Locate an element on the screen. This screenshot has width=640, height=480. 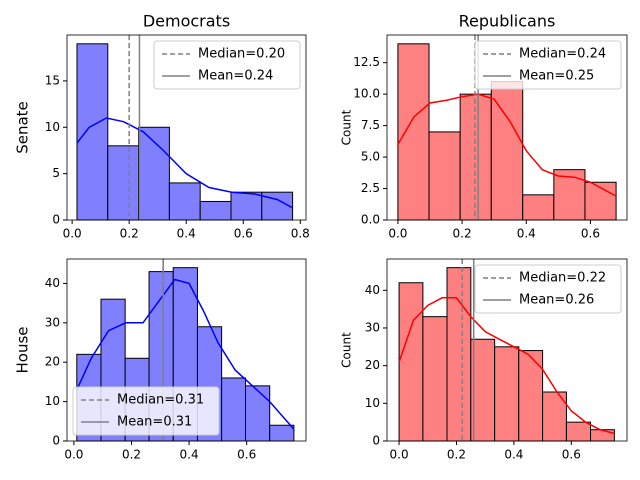
y-tick-label: 10.0 is located at coordinates (366, 94).